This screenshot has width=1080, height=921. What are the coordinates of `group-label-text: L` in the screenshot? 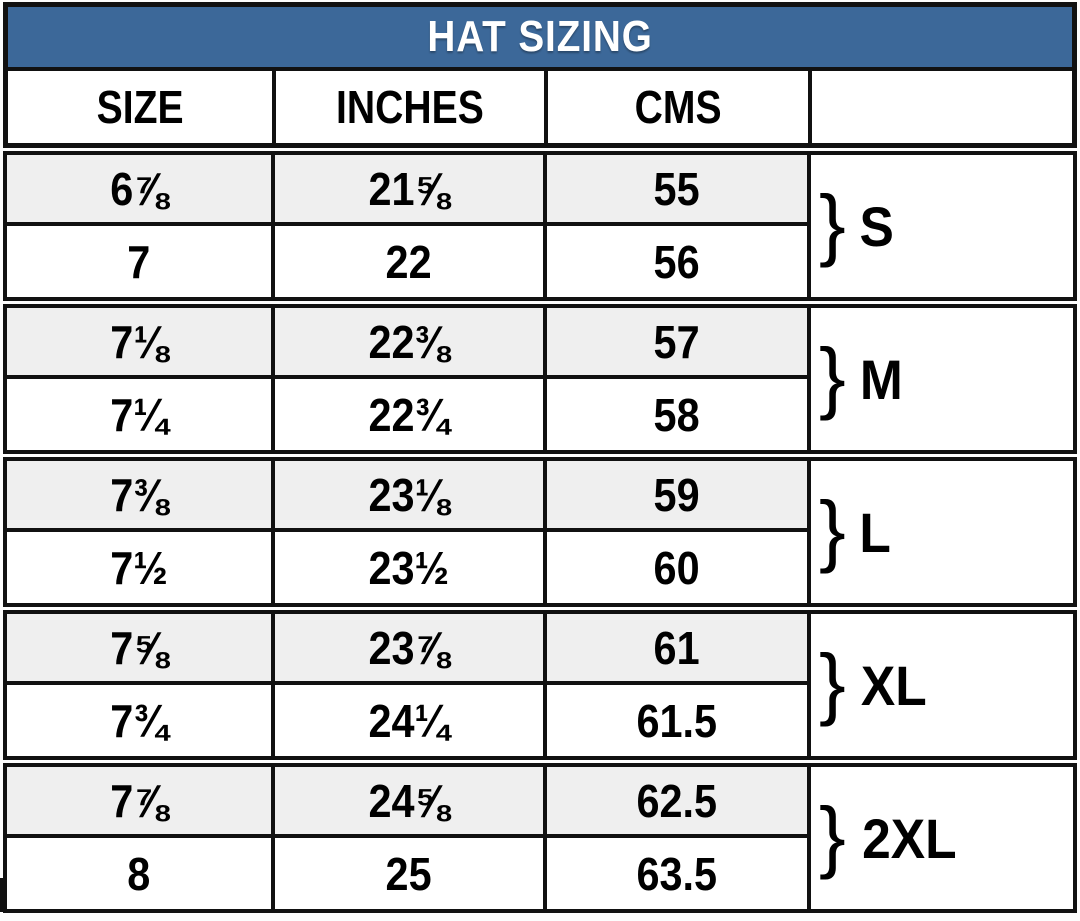 It's located at (875, 532).